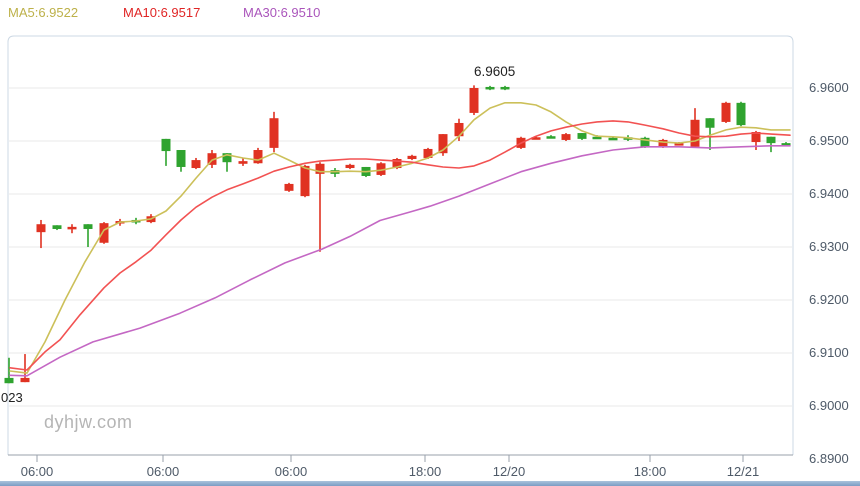 The height and width of the screenshot is (486, 860). What do you see at coordinates (509, 471) in the screenshot?
I see `x-axis-label: 12/20` at bounding box center [509, 471].